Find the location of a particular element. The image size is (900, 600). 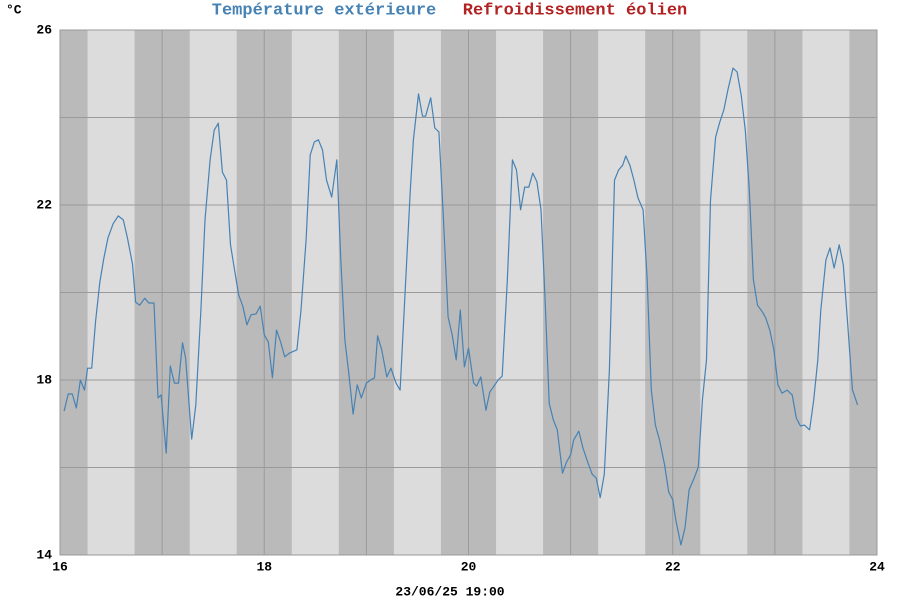

y-tick-label: 26 is located at coordinates (44, 29).